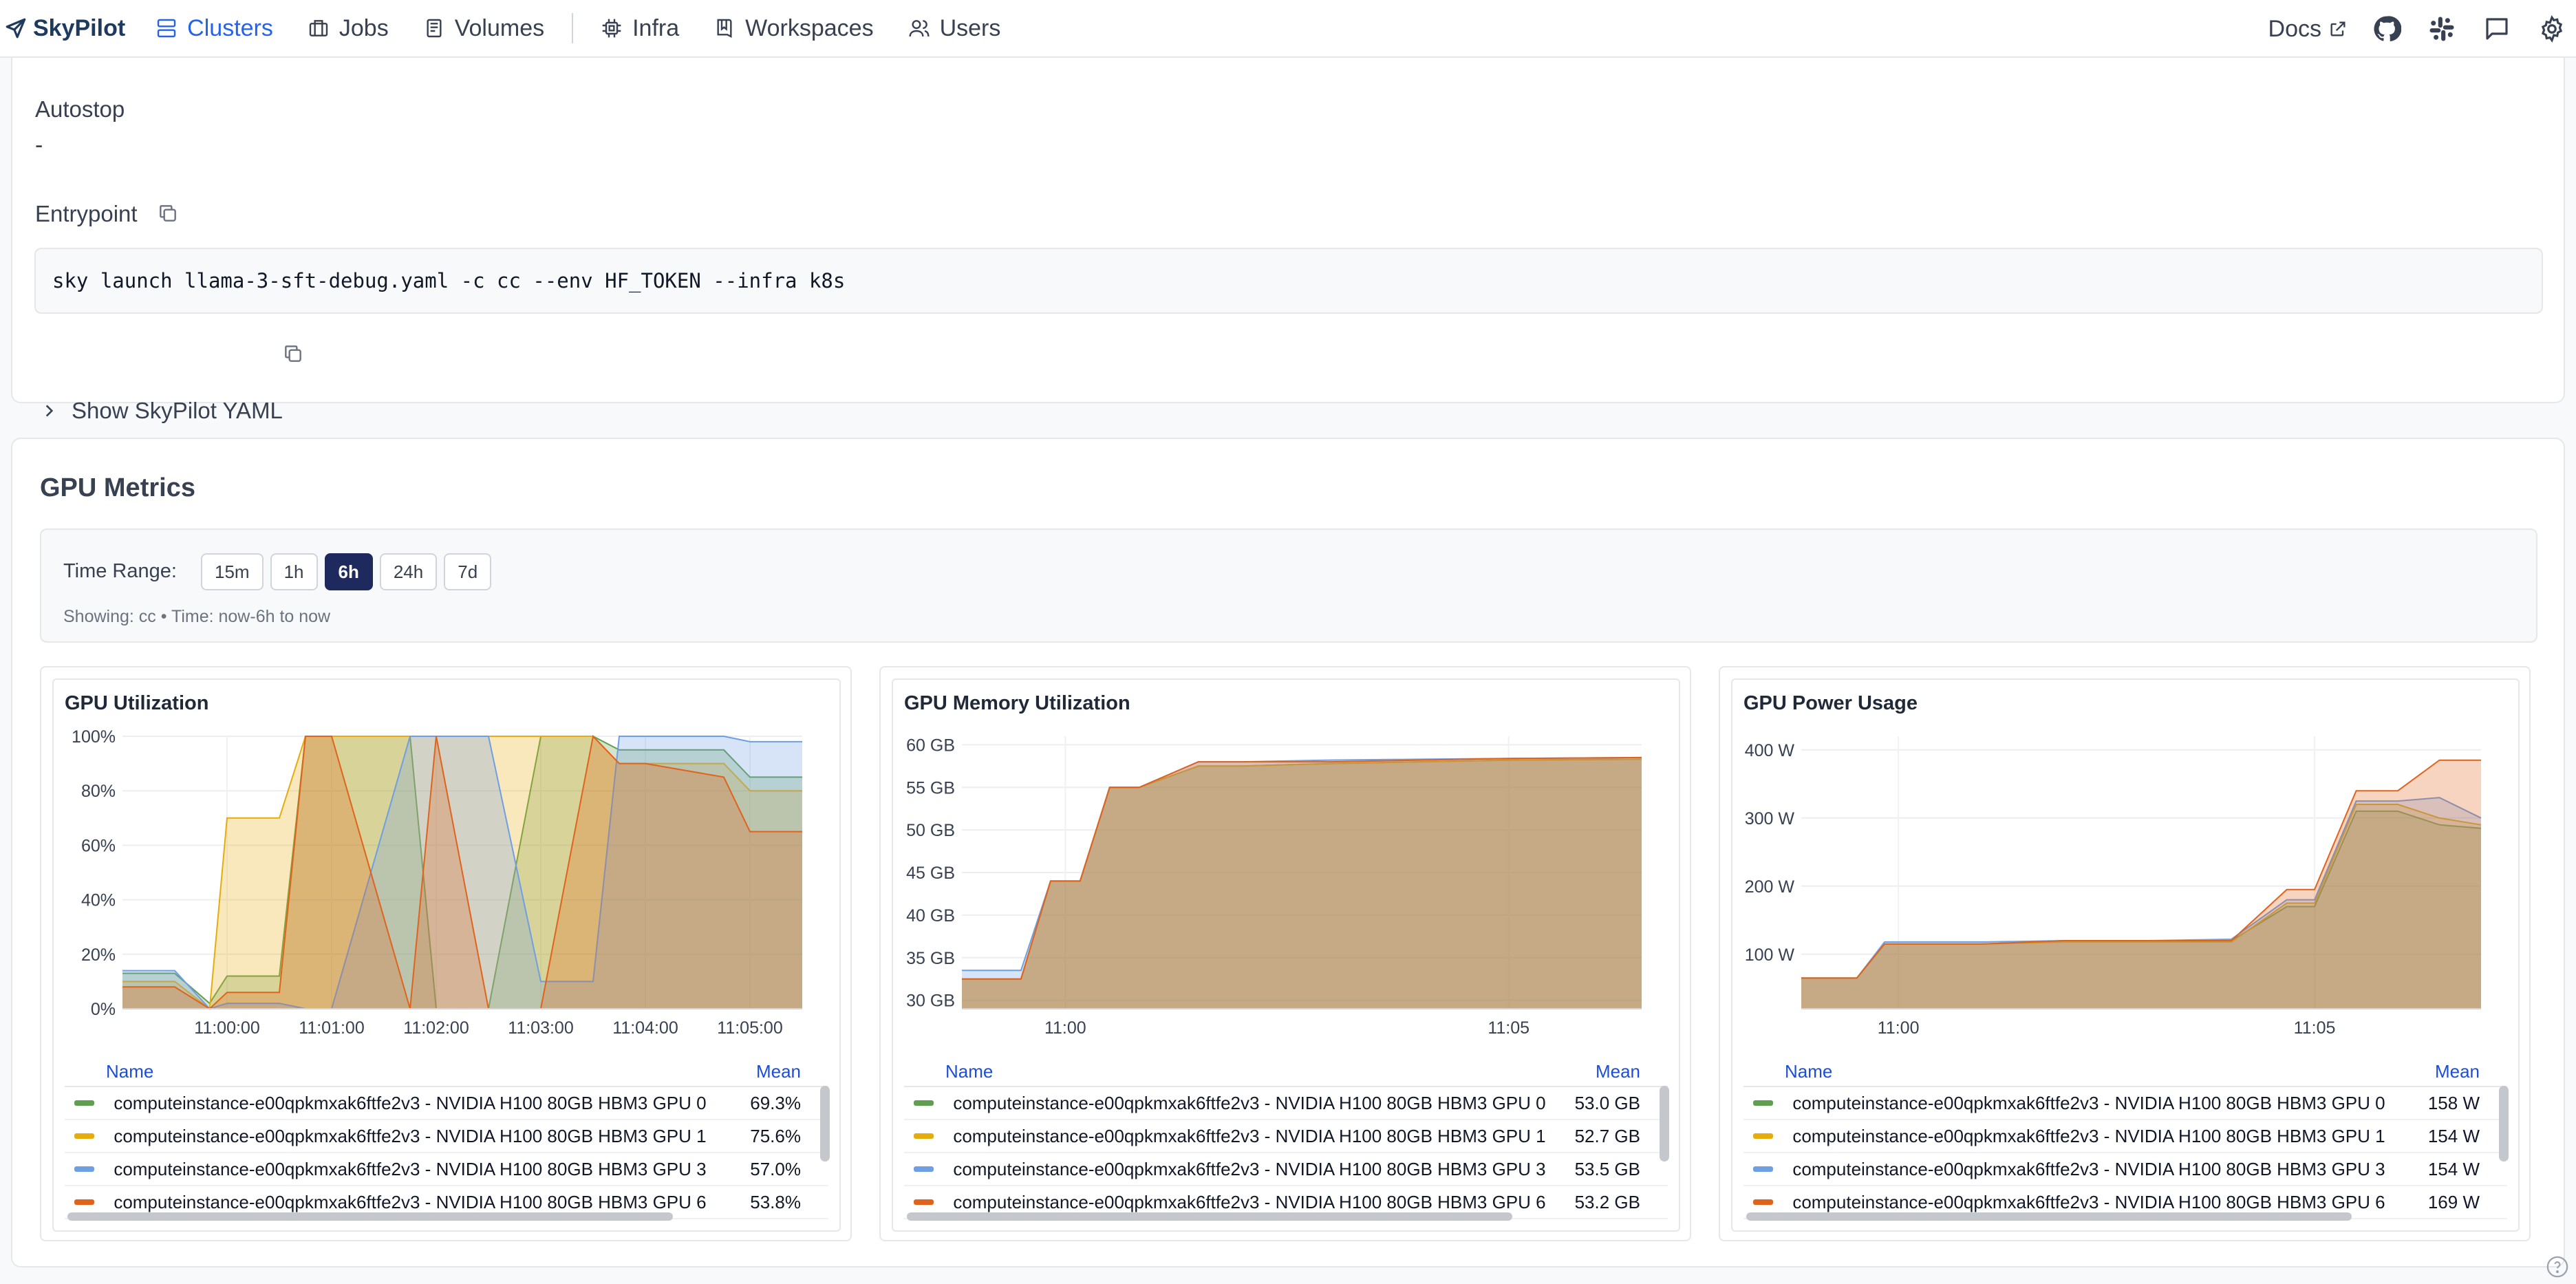  Describe the element at coordinates (1831, 703) in the screenshot. I see `chart-title: GPU Power Usage` at that location.